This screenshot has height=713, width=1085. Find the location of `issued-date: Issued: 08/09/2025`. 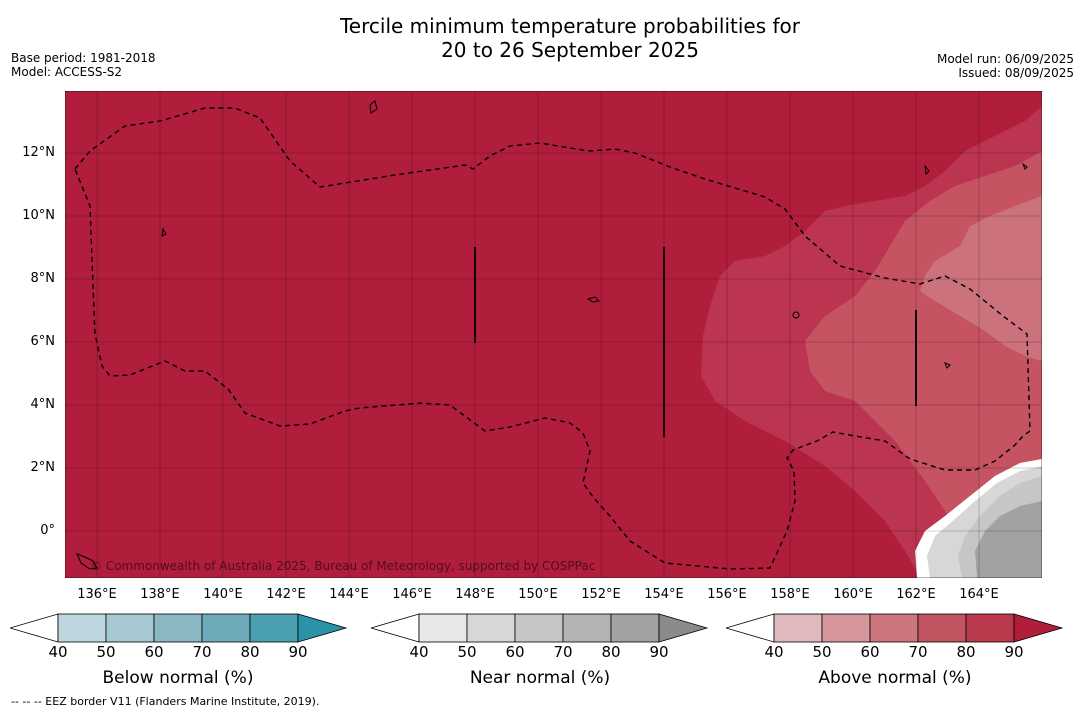

issued-date: Issued: 08/09/2025 is located at coordinates (1016, 73).